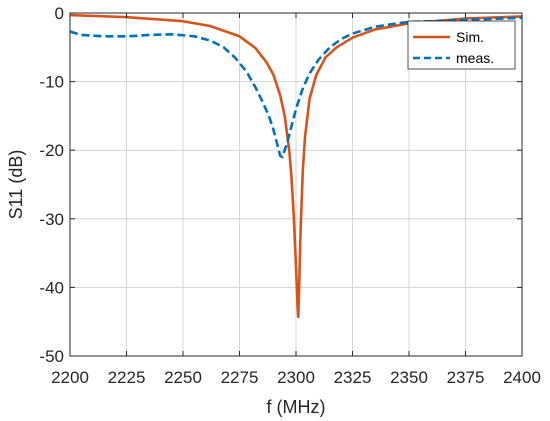 This screenshot has height=421, width=550. I want to click on x-tick-label: 2400, so click(522, 377).